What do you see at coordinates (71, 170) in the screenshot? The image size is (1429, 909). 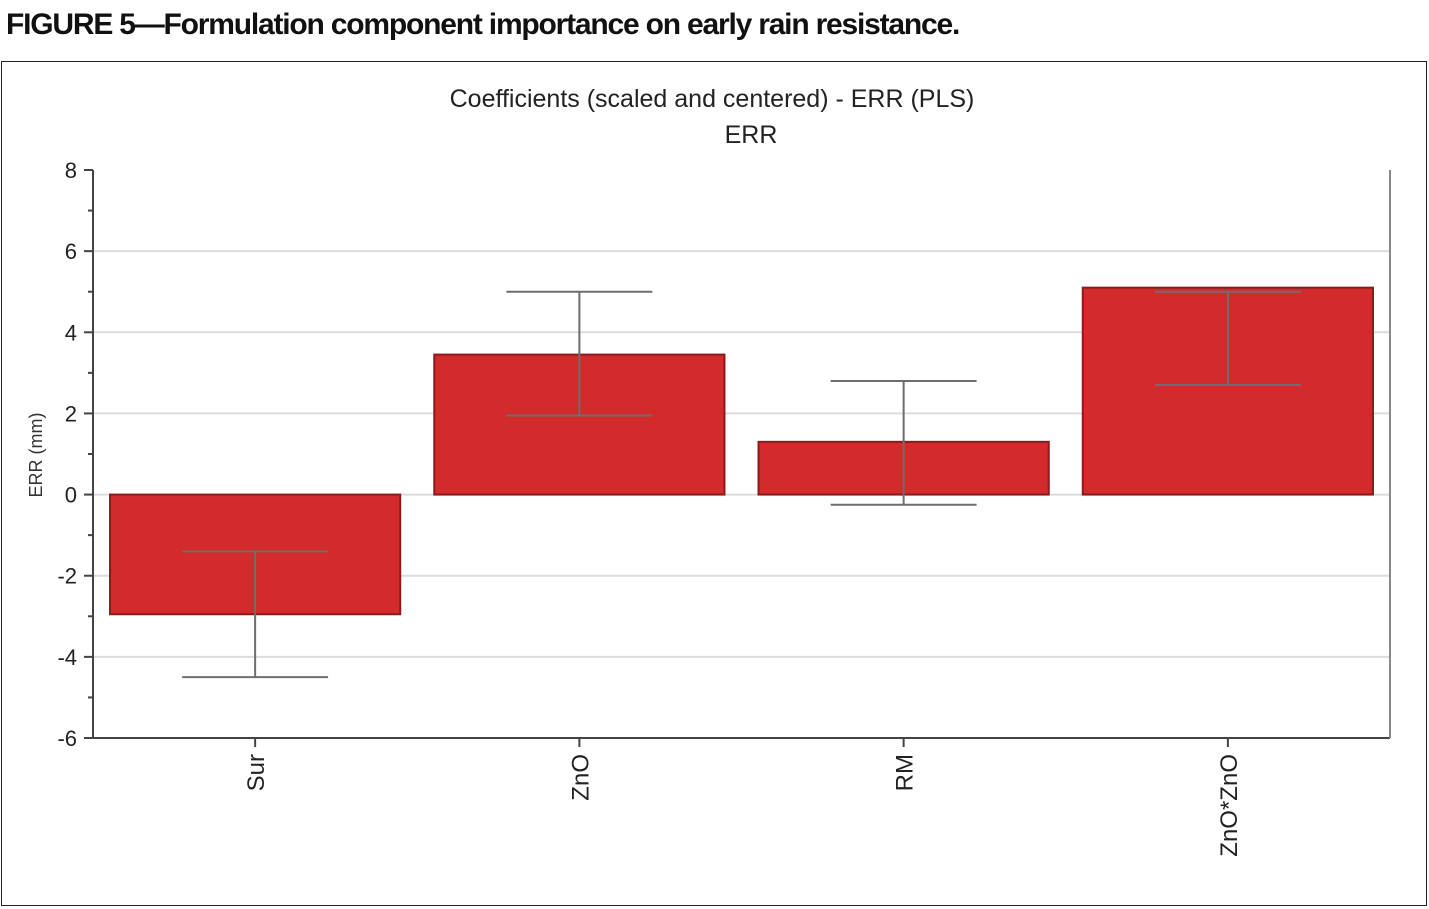 I see `y-tick-label: 8` at bounding box center [71, 170].